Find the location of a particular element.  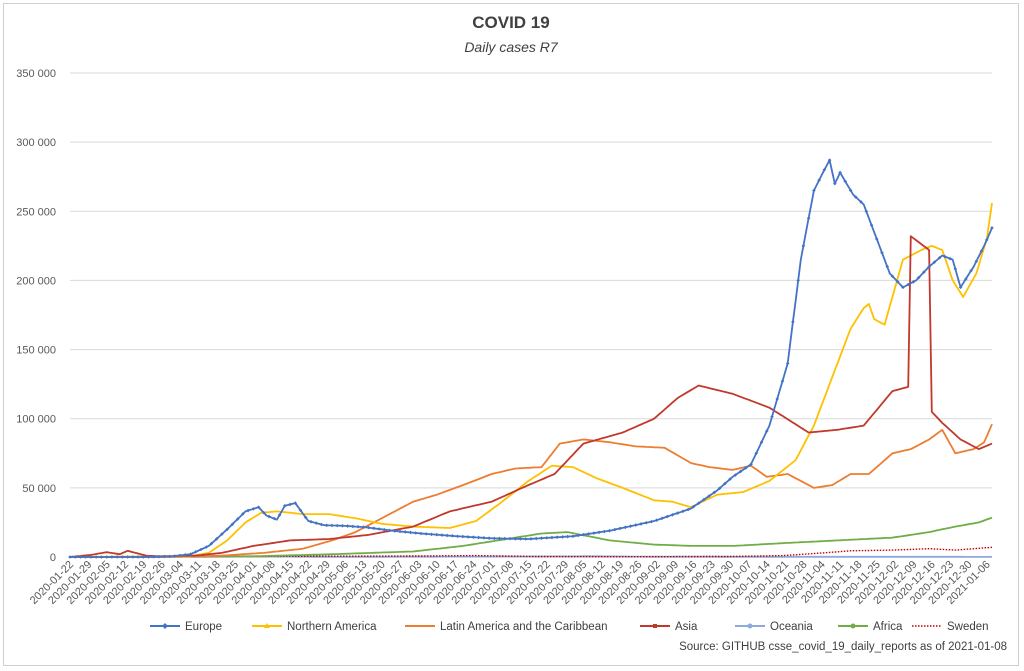

legend-item: Asia is located at coordinates (669, 627).